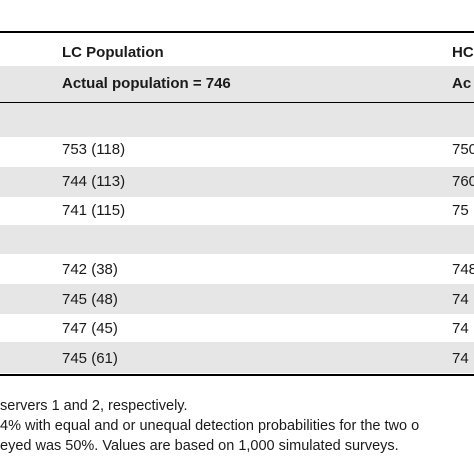 This screenshot has width=474, height=474. Describe the element at coordinates (237, 84) in the screenshot. I see `header-band` at that location.